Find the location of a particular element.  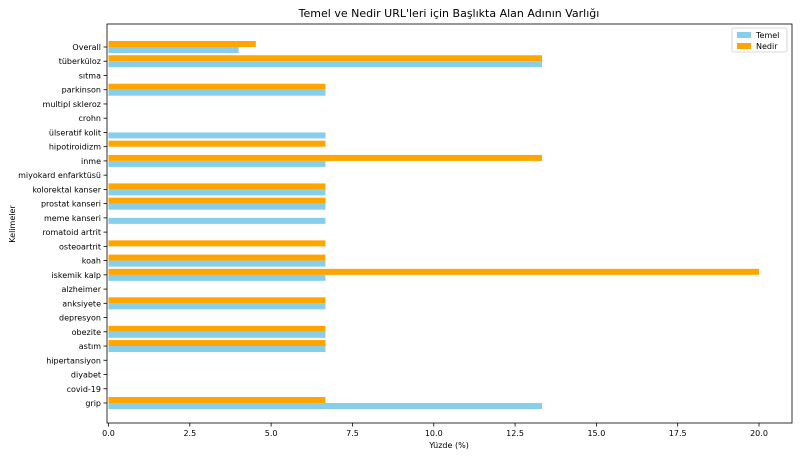

x-tick-label: 15.0 is located at coordinates (596, 433).